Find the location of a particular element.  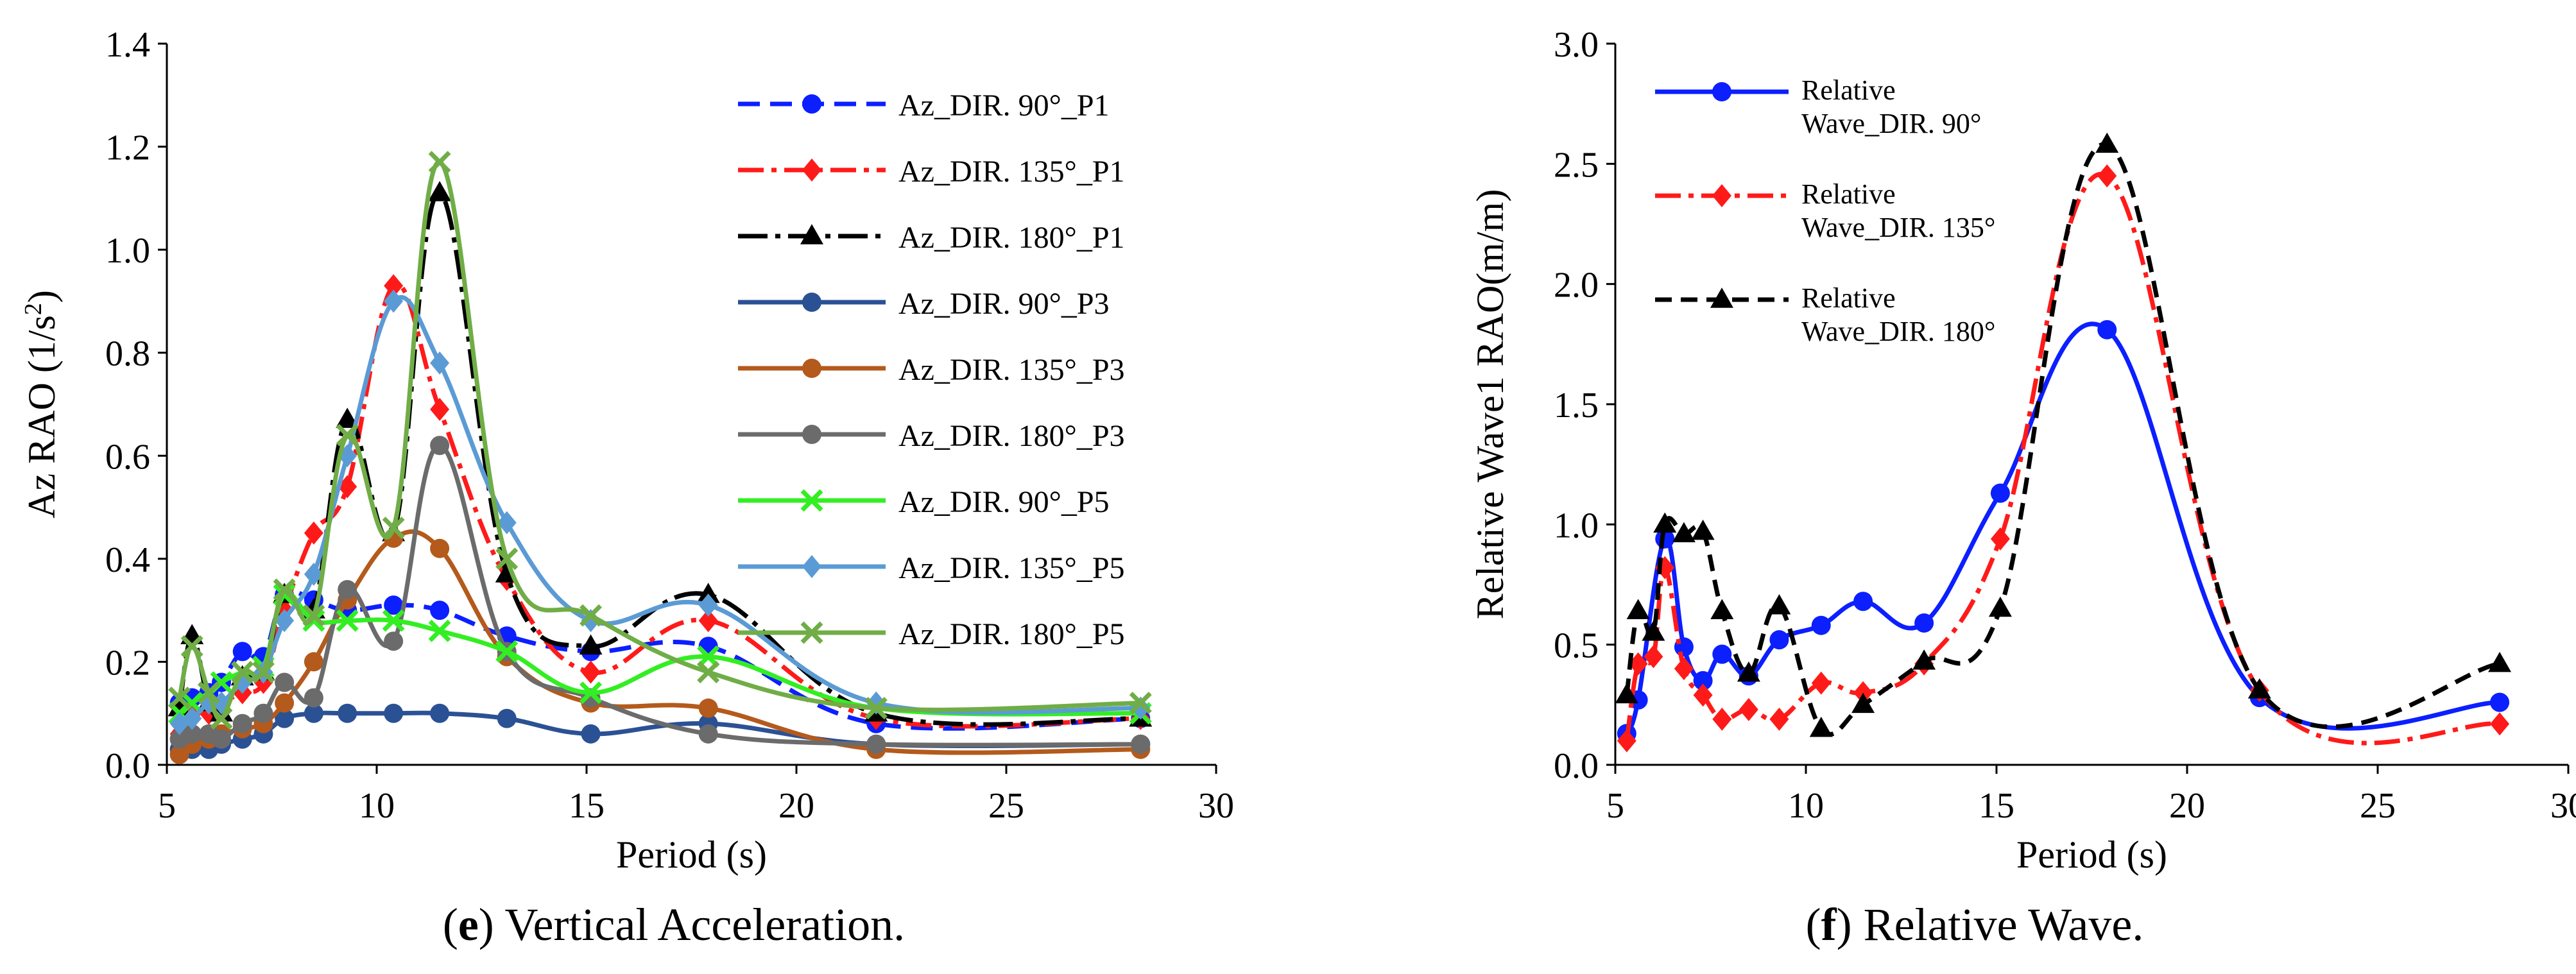

caption-f-letter: f is located at coordinates (1829, 925).